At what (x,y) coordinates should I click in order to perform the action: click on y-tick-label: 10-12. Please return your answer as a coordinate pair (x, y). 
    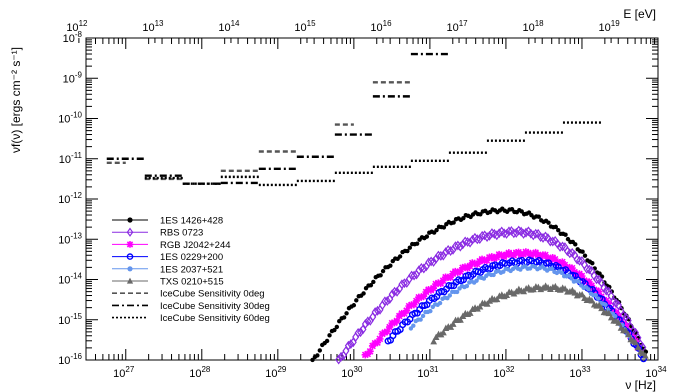
    Looking at the image, I should click on (70, 198).